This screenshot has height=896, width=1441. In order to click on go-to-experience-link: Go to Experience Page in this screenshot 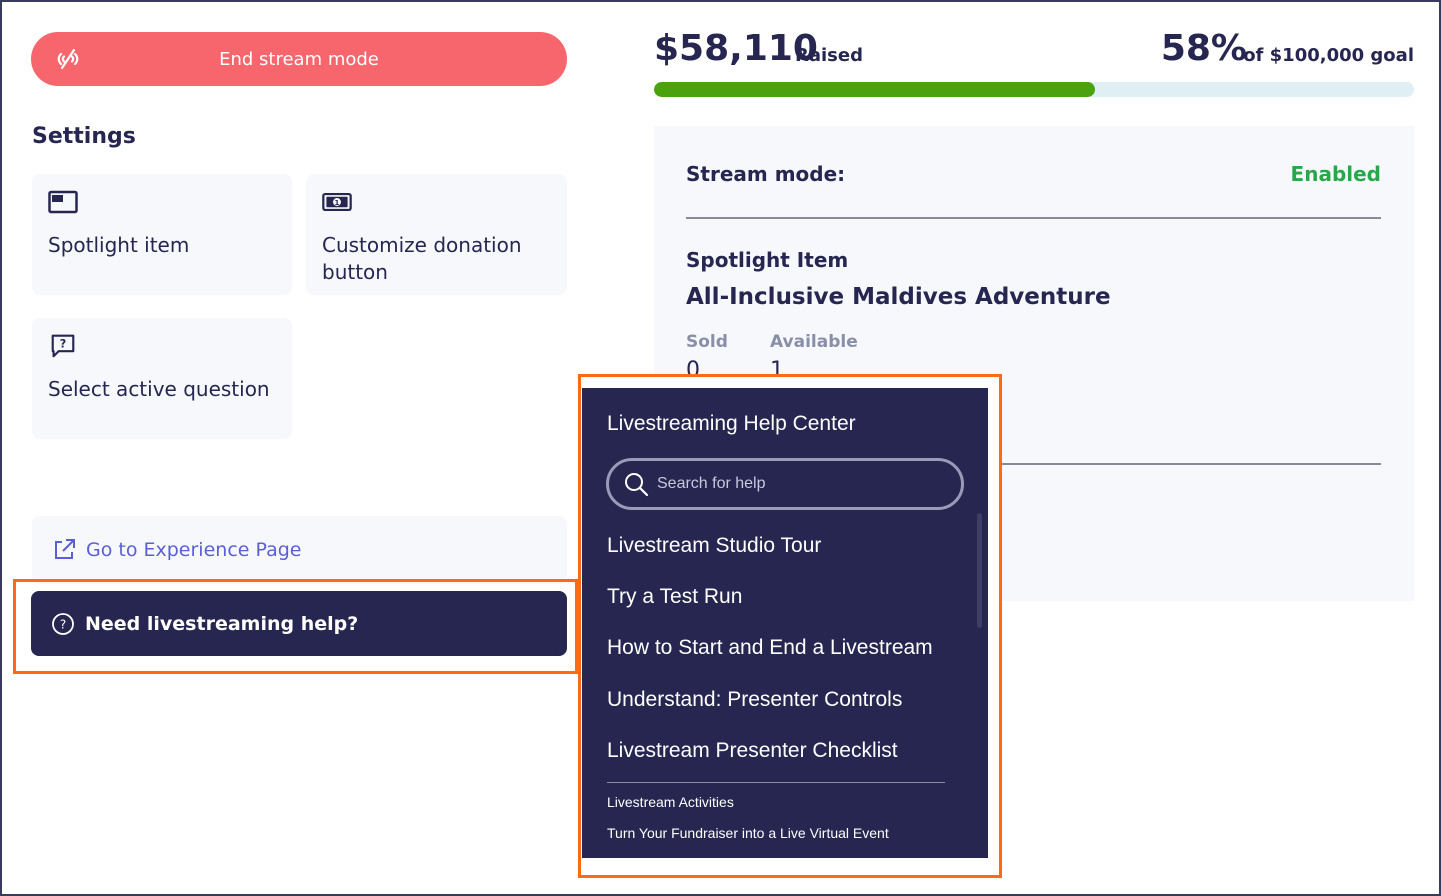, I will do `click(299, 550)`.